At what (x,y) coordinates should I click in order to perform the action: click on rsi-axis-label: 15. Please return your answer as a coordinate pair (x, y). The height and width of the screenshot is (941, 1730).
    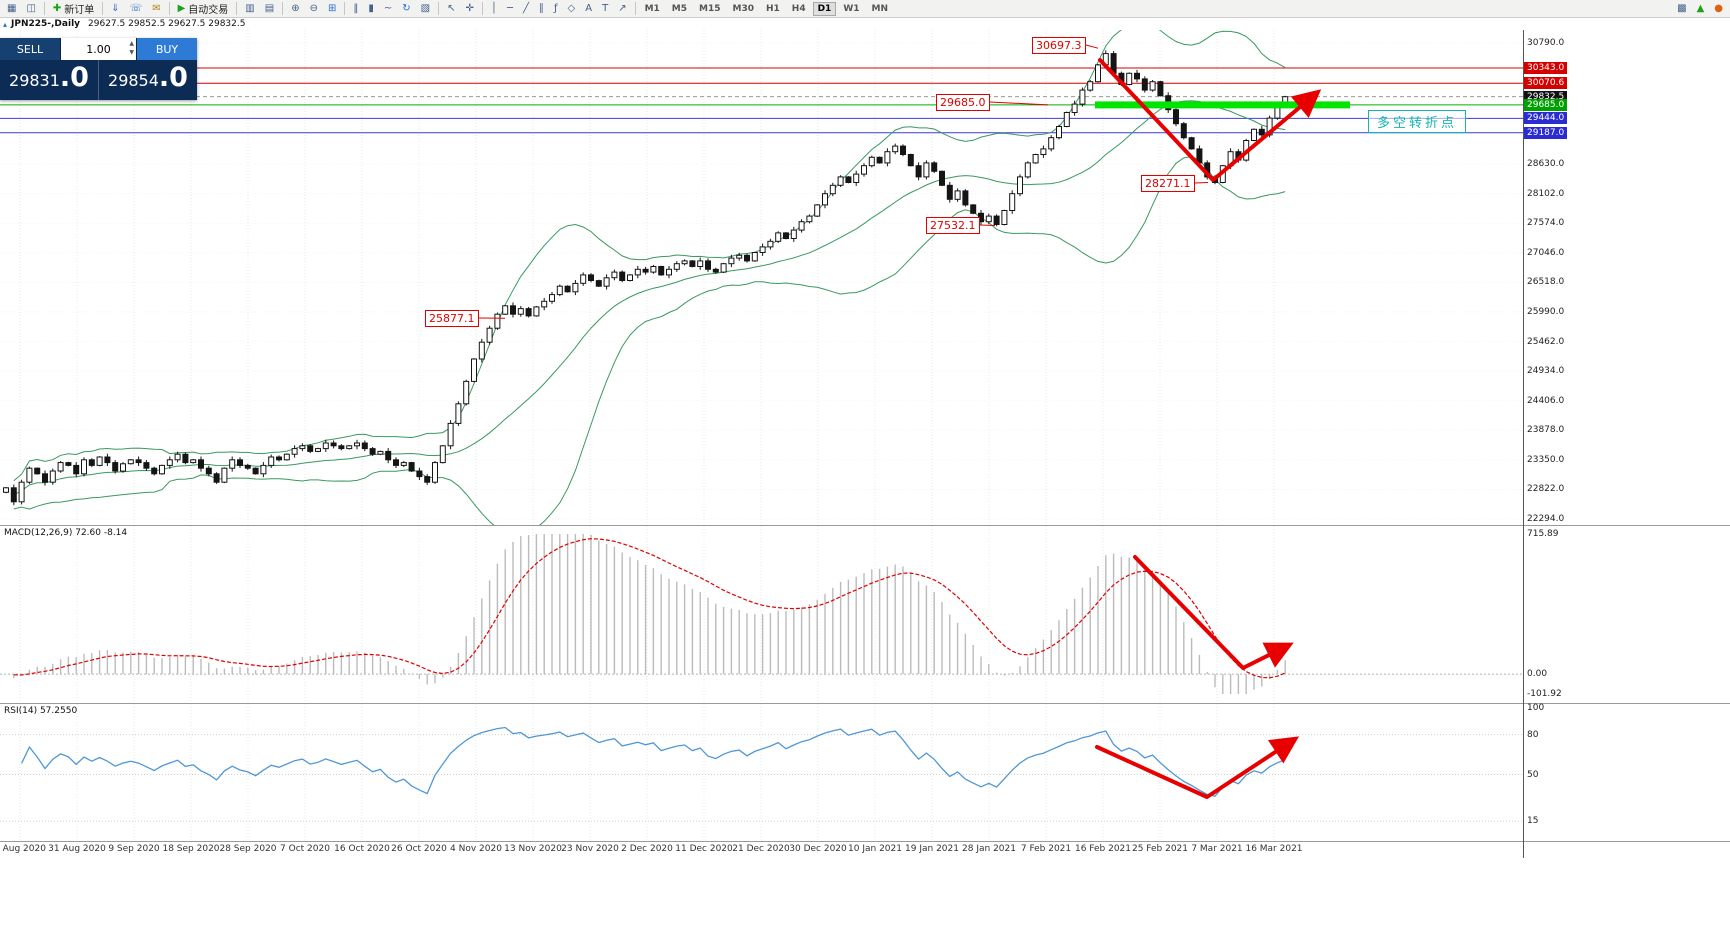
    Looking at the image, I should click on (1533, 821).